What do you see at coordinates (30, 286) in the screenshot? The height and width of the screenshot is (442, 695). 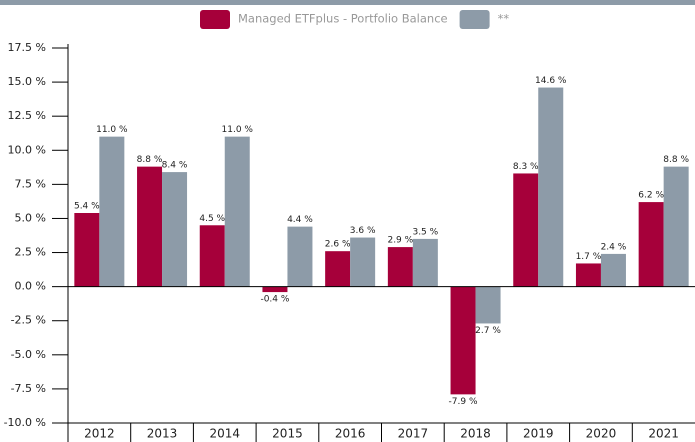 I see `y-tick-label: 0.0 %` at bounding box center [30, 286].